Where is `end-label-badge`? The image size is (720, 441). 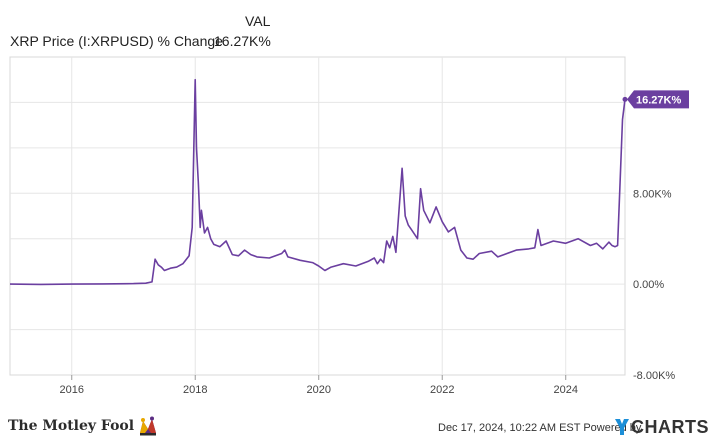
end-label-badge is located at coordinates (658, 99).